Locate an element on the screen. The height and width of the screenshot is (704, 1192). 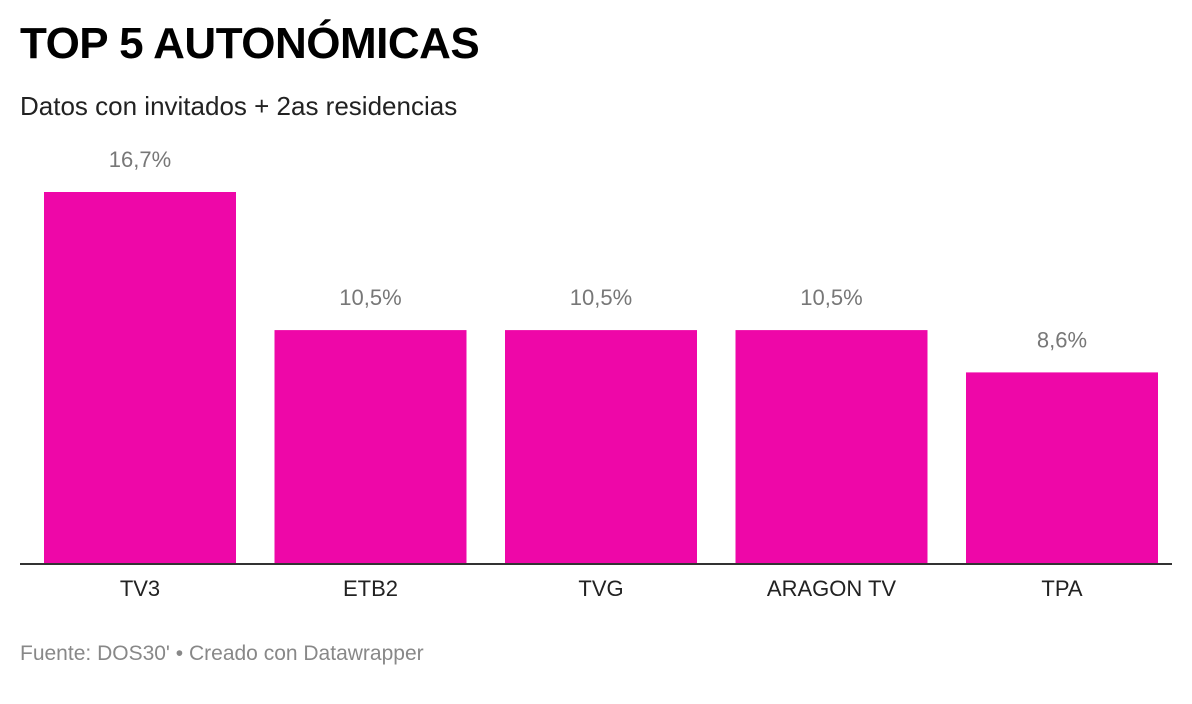
value-label-tv3: 16,7% is located at coordinates (140, 159).